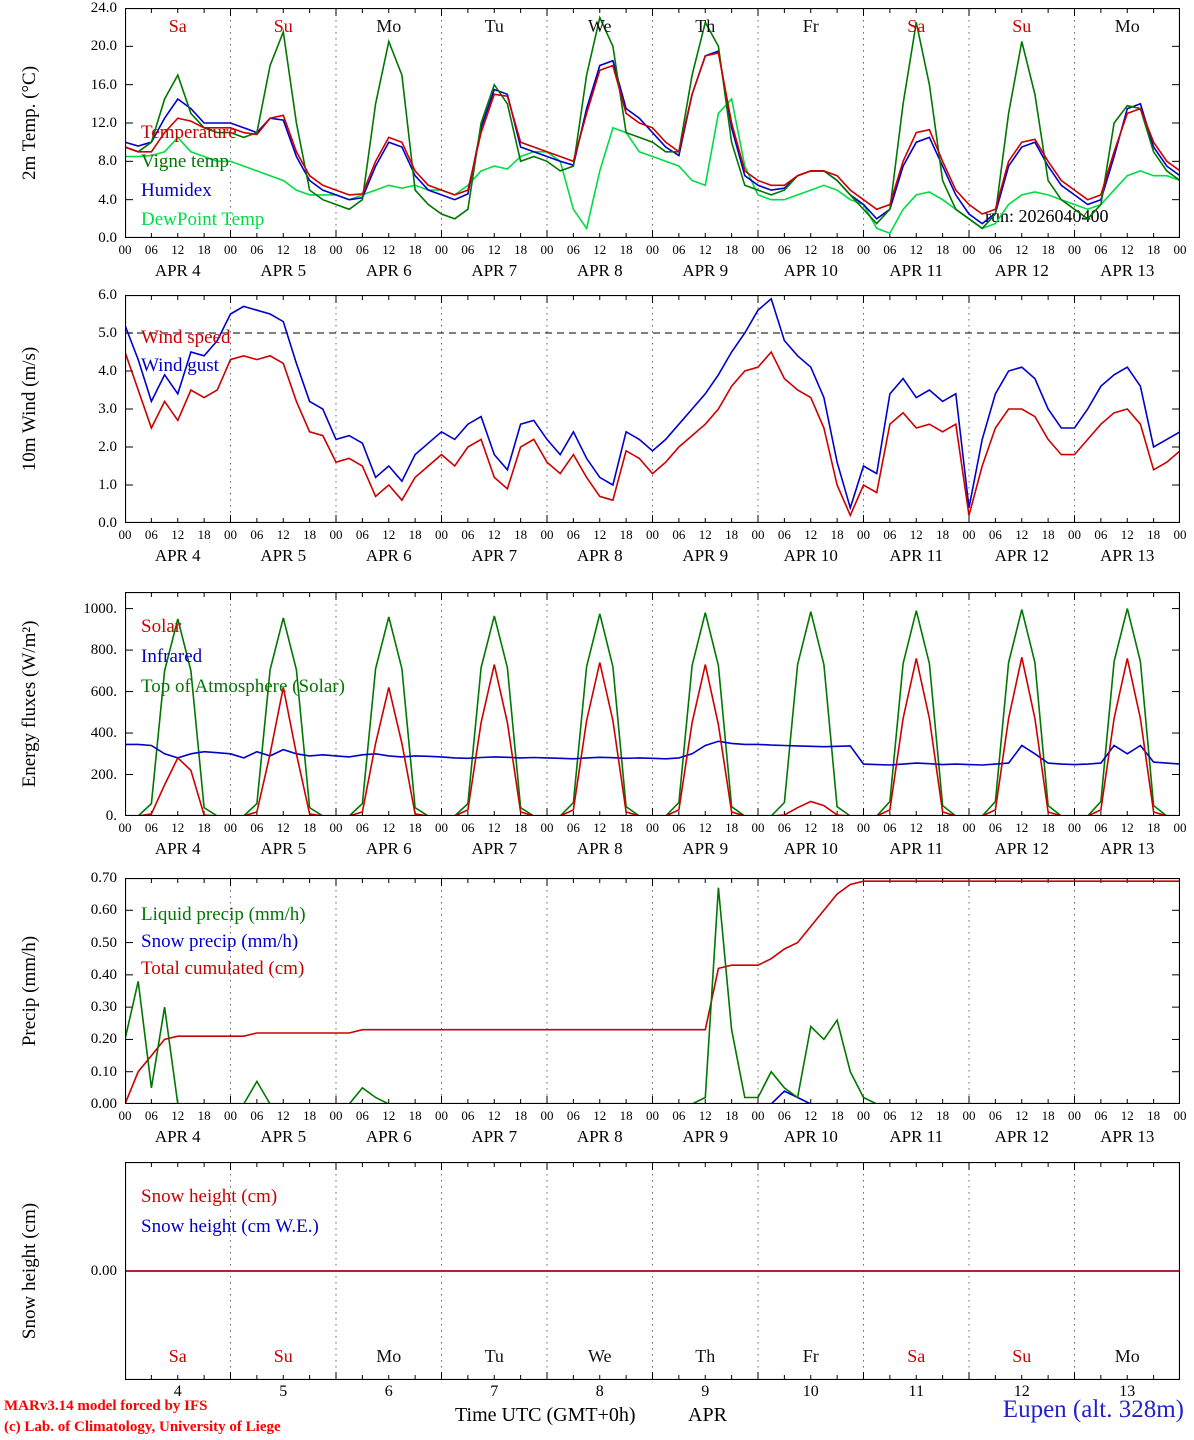  What do you see at coordinates (599, 1391) in the screenshot?
I see `day-number-label: 8` at bounding box center [599, 1391].